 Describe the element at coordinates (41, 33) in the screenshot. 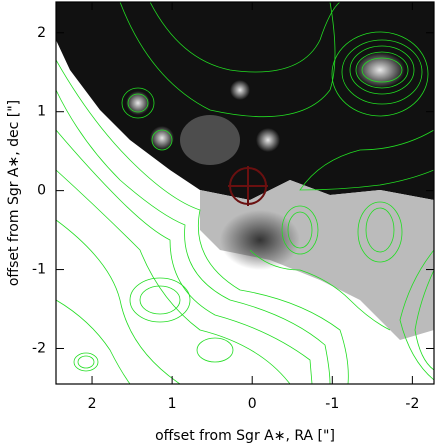

I see `y-tick-label: 2` at that location.